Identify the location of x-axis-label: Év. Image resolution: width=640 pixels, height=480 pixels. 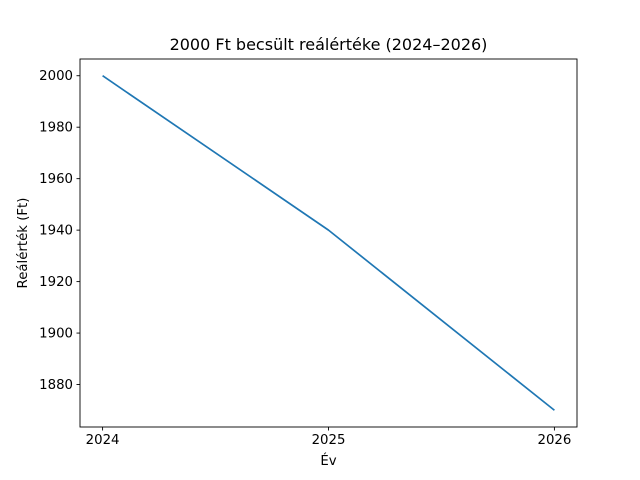
(328, 460).